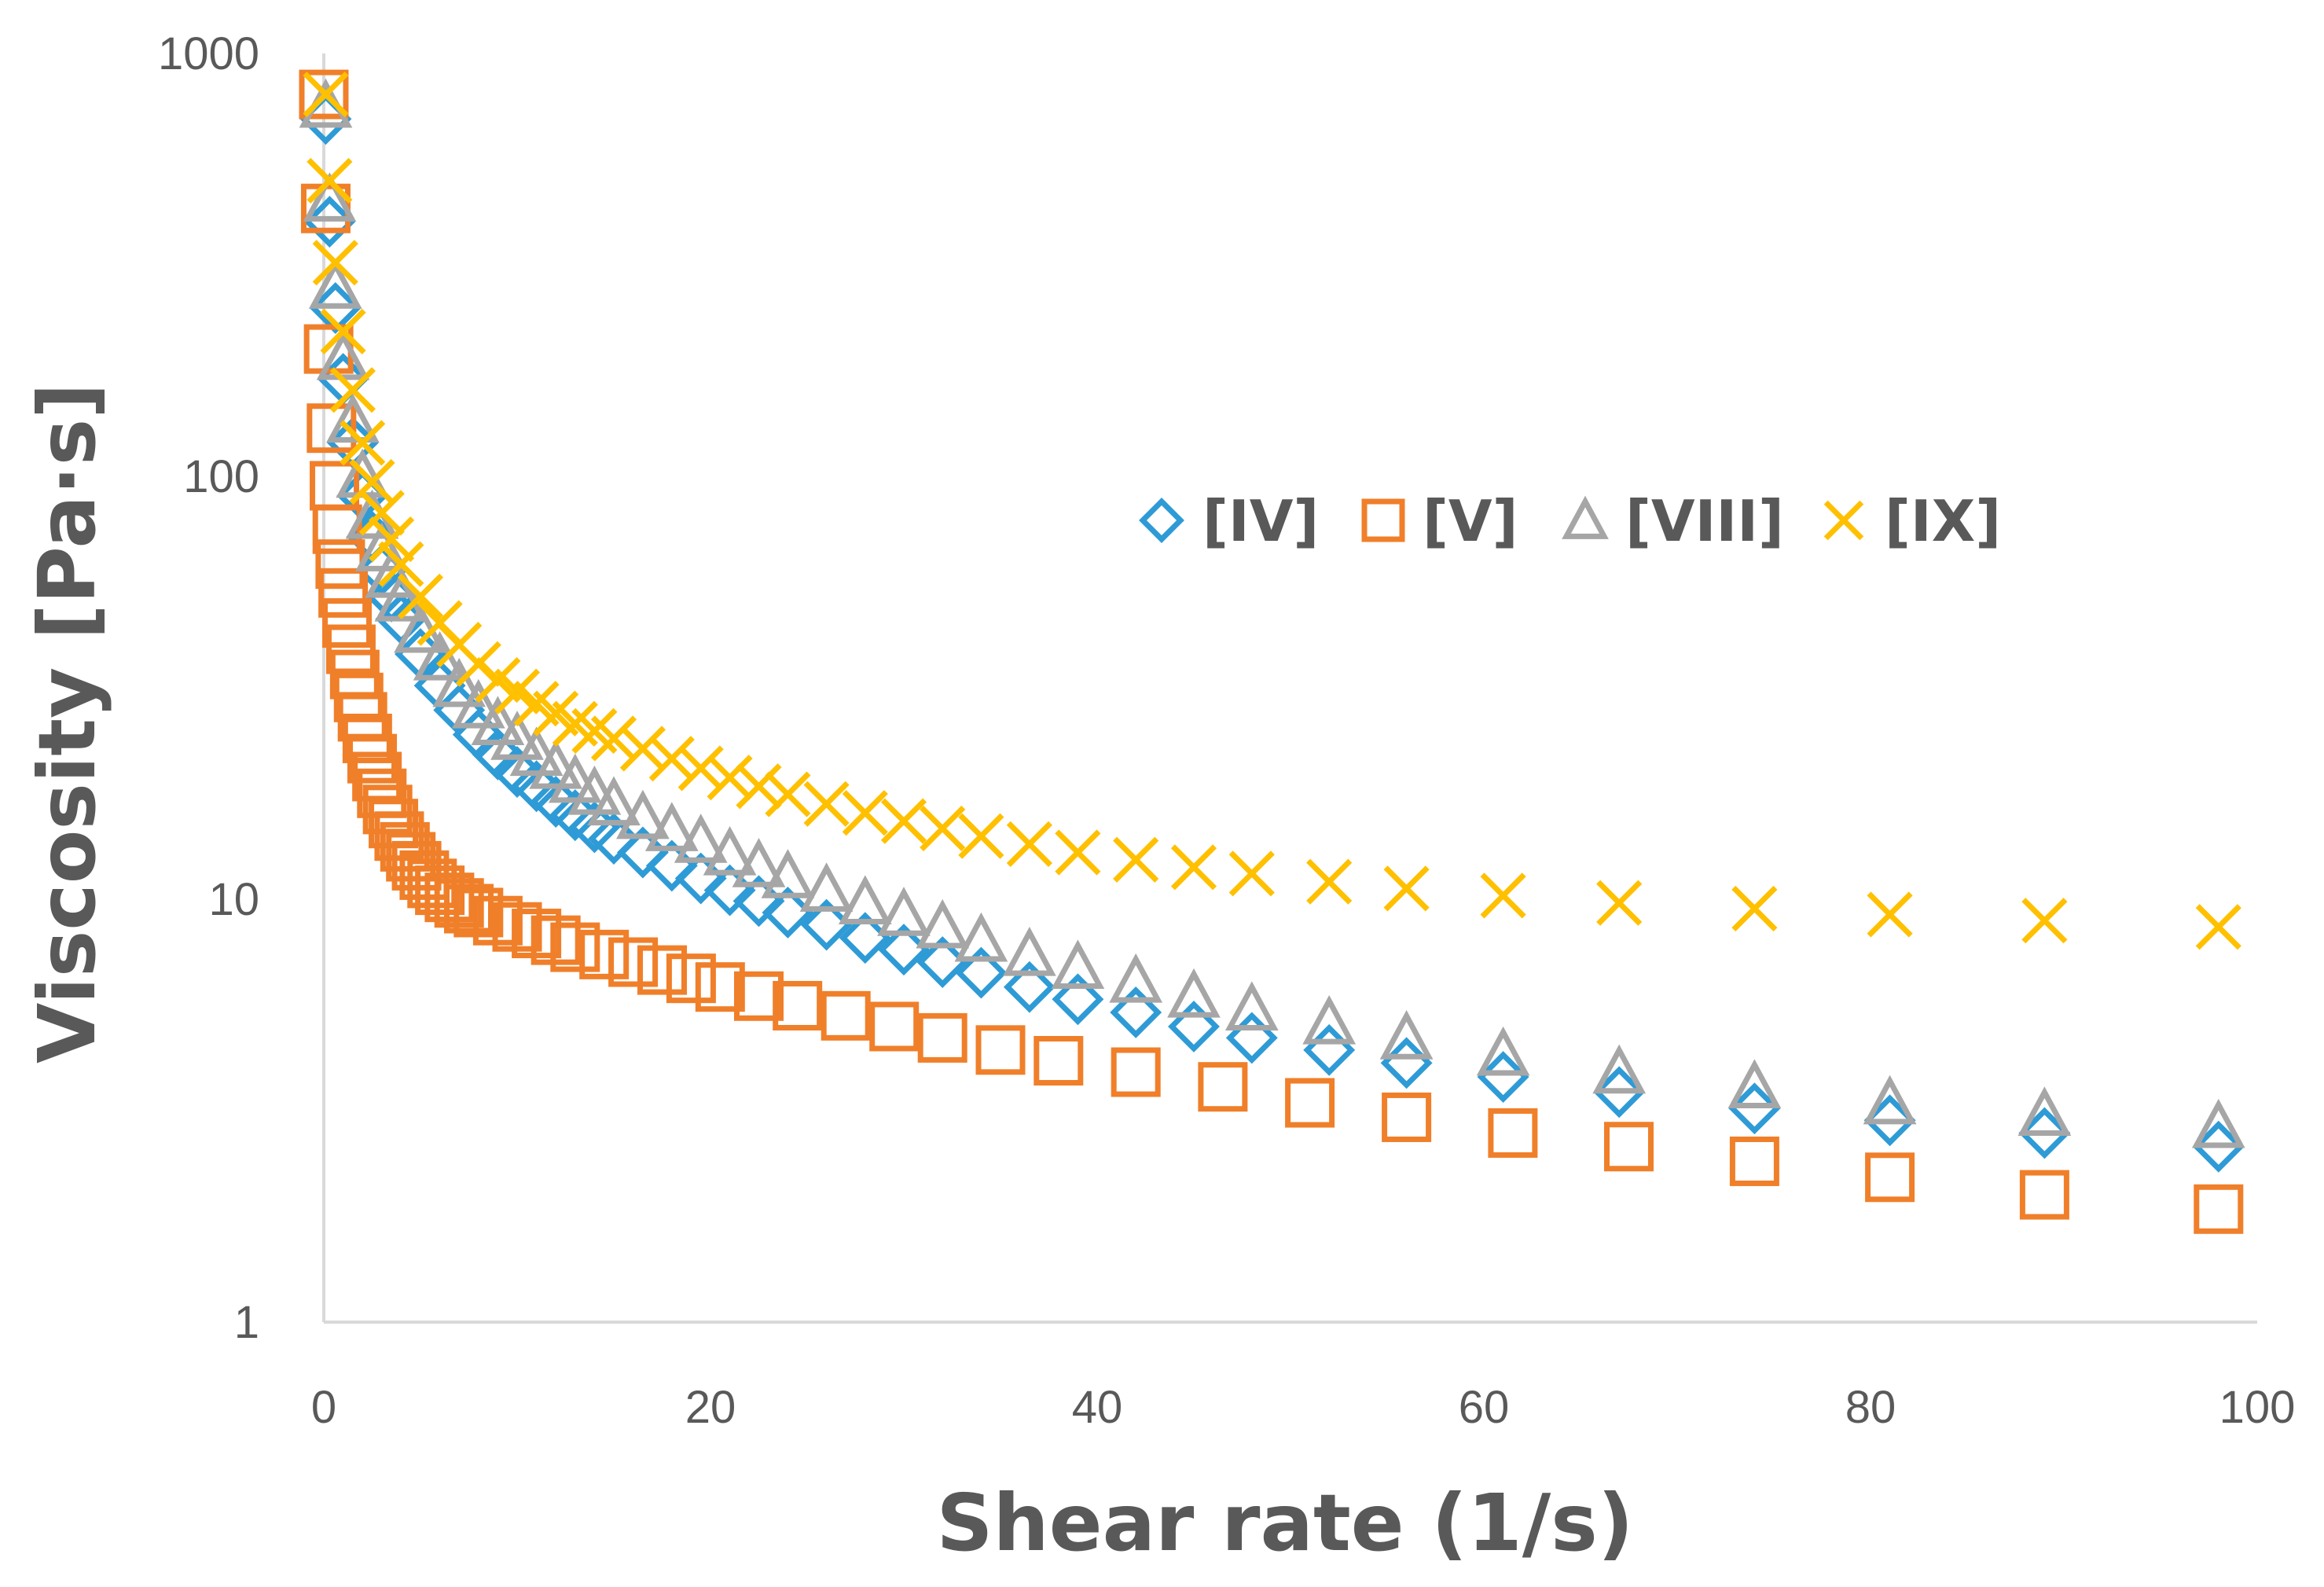 This screenshot has width=2324, height=1587. What do you see at coordinates (1097, 1407) in the screenshot?
I see `x-tick-label: 40` at bounding box center [1097, 1407].